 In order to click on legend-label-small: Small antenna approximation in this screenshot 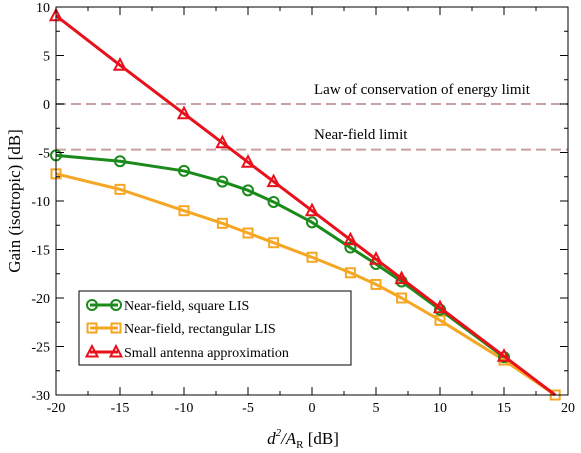, I will do `click(206, 353)`.